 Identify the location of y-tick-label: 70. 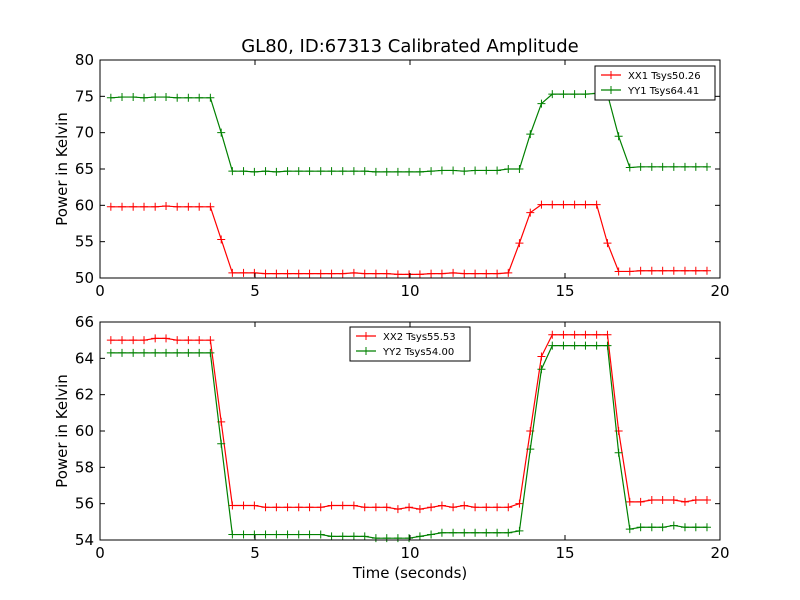
(84, 133).